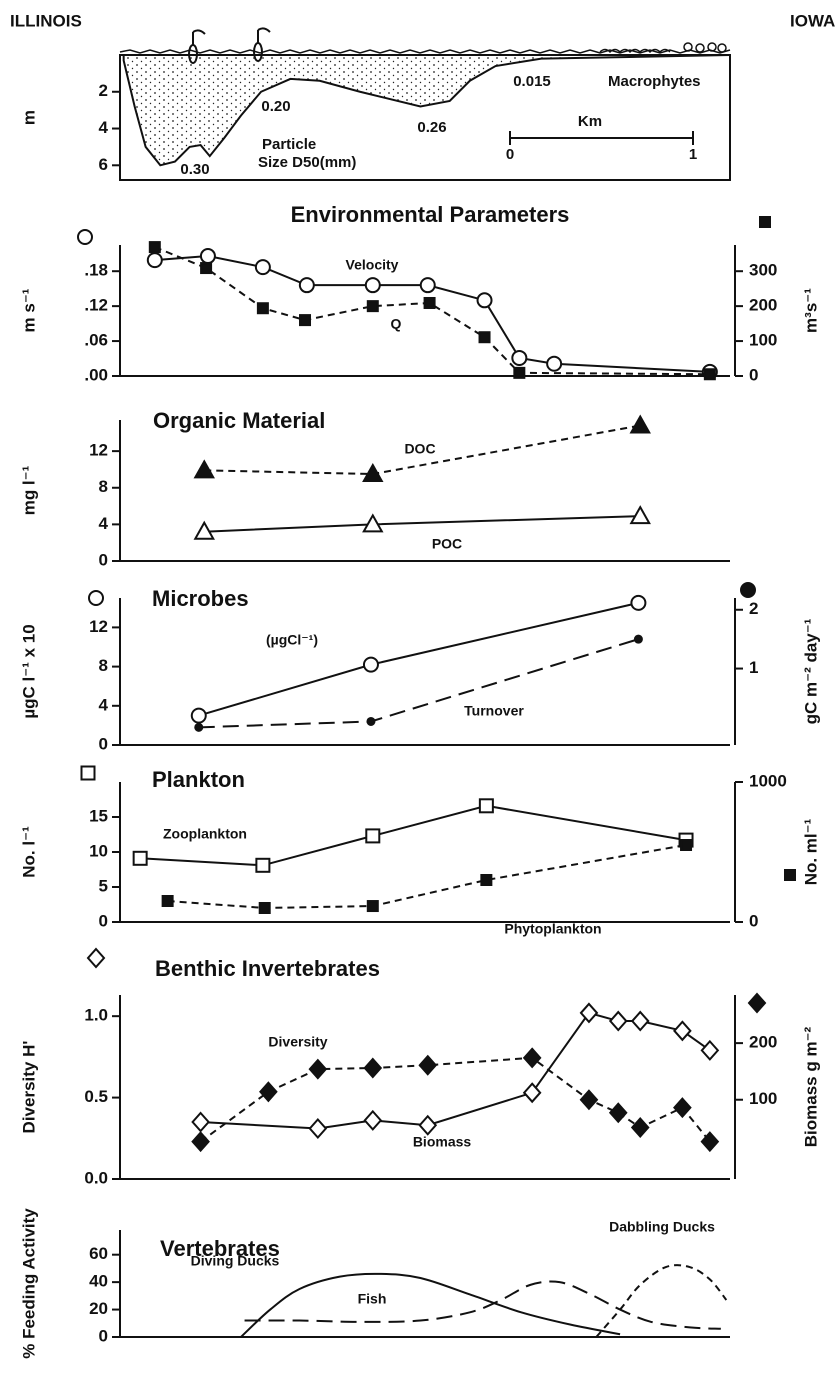  Describe the element at coordinates (98, 1281) in the screenshot. I see `y-tick-label: 40` at that location.